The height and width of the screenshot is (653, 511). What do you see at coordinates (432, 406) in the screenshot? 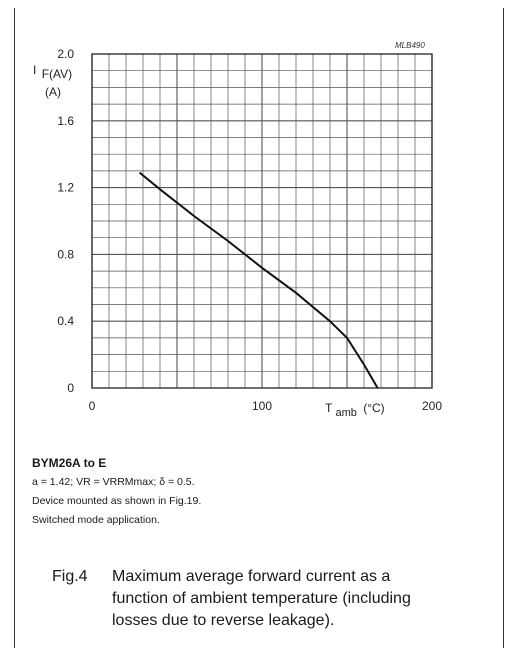
I see `x-tick-label: 200` at bounding box center [432, 406].